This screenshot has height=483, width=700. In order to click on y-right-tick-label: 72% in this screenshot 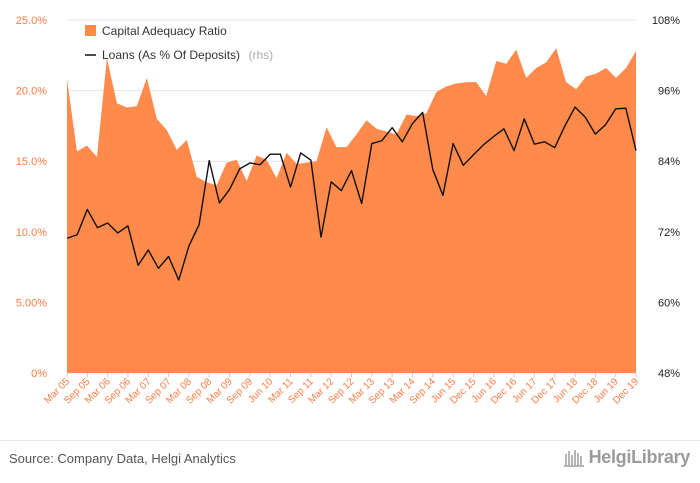, I will do `click(669, 233)`.